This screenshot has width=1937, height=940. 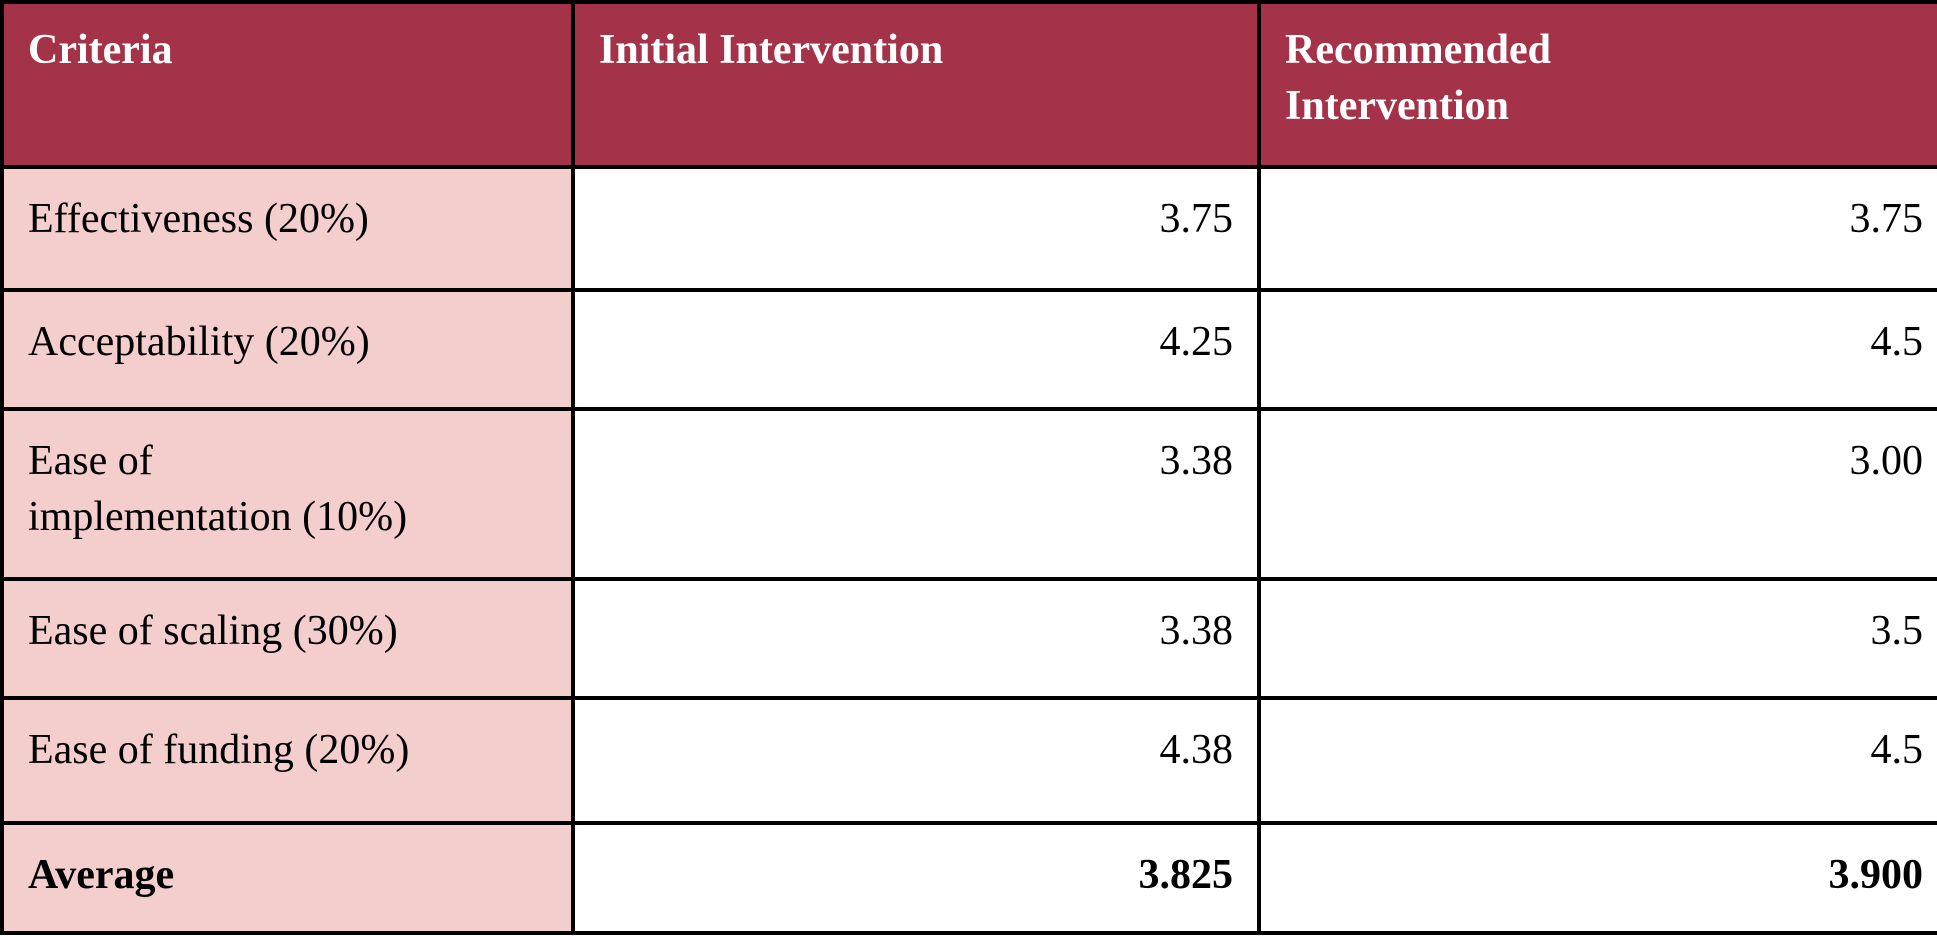 I want to click on ease-of-implementation-initial-value: 3.38, so click(x=916, y=494).